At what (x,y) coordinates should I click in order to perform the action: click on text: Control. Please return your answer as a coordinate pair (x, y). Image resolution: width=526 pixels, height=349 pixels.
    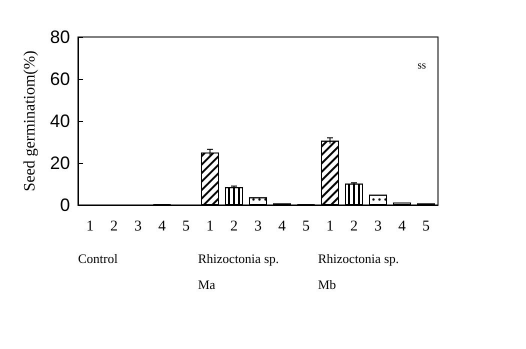
    Looking at the image, I should click on (98, 258).